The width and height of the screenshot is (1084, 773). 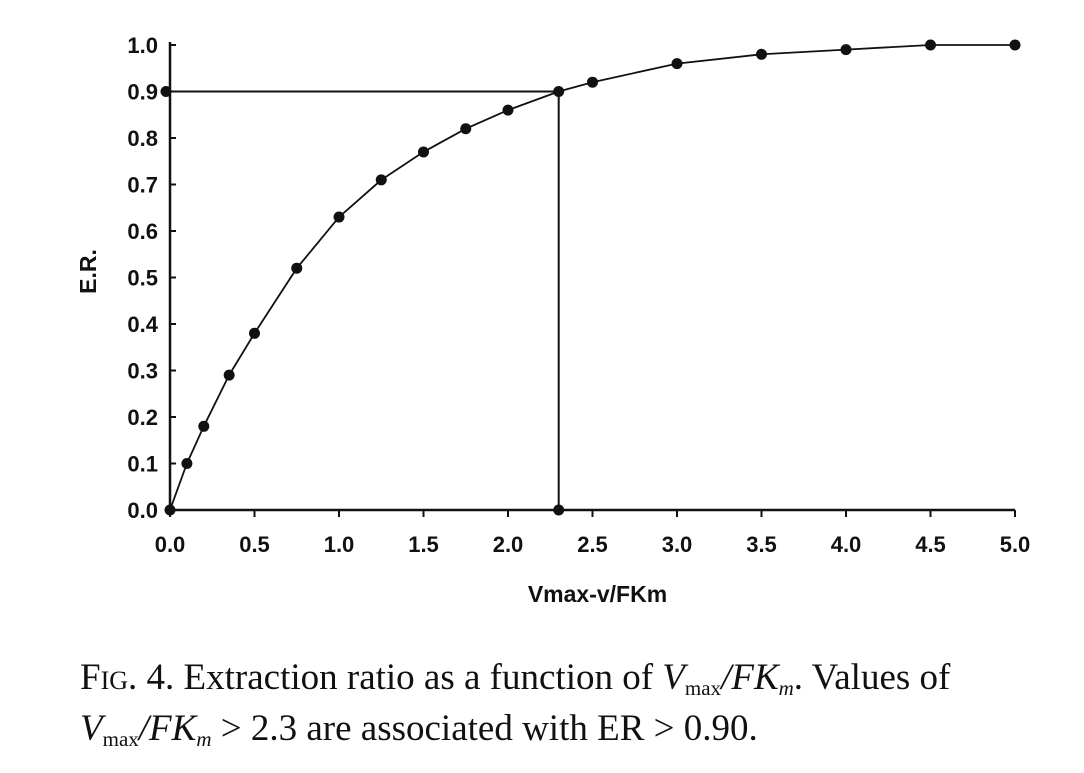 I want to click on caption-var-fk-2: /FK, so click(x=167, y=728).